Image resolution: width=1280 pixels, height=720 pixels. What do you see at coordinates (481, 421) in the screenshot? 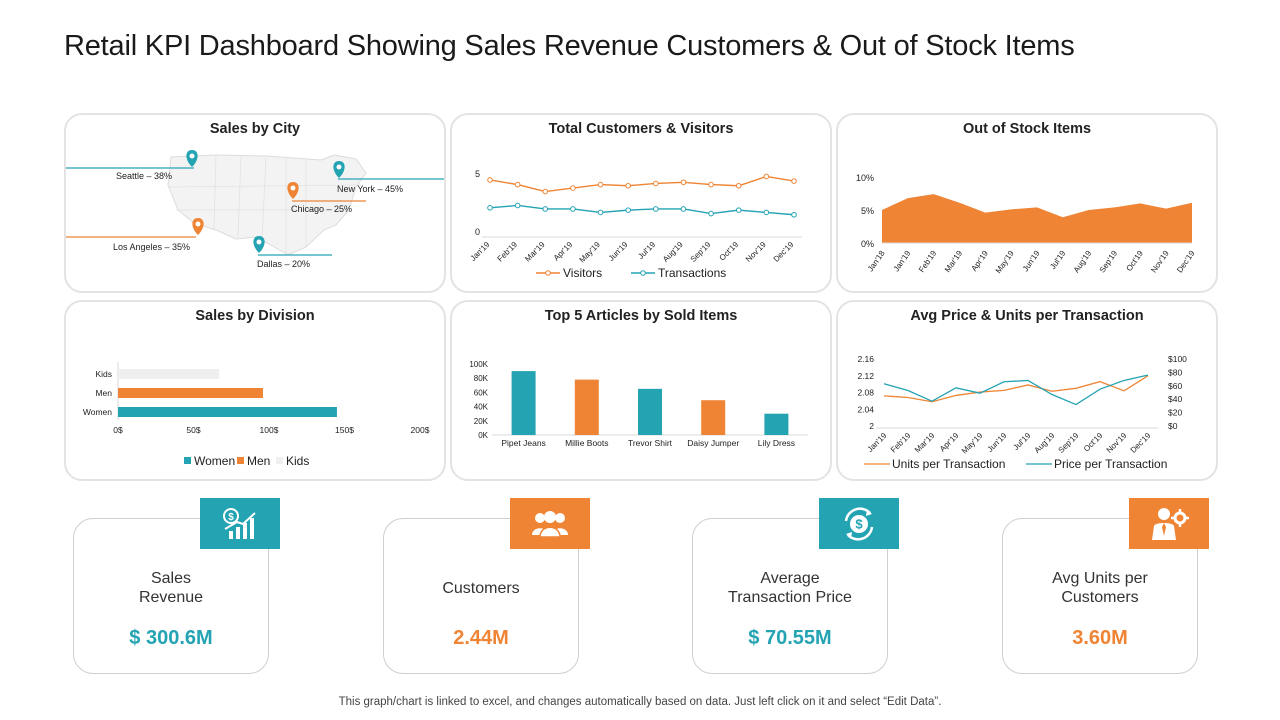
I see `y-tick-label: 20K` at bounding box center [481, 421].